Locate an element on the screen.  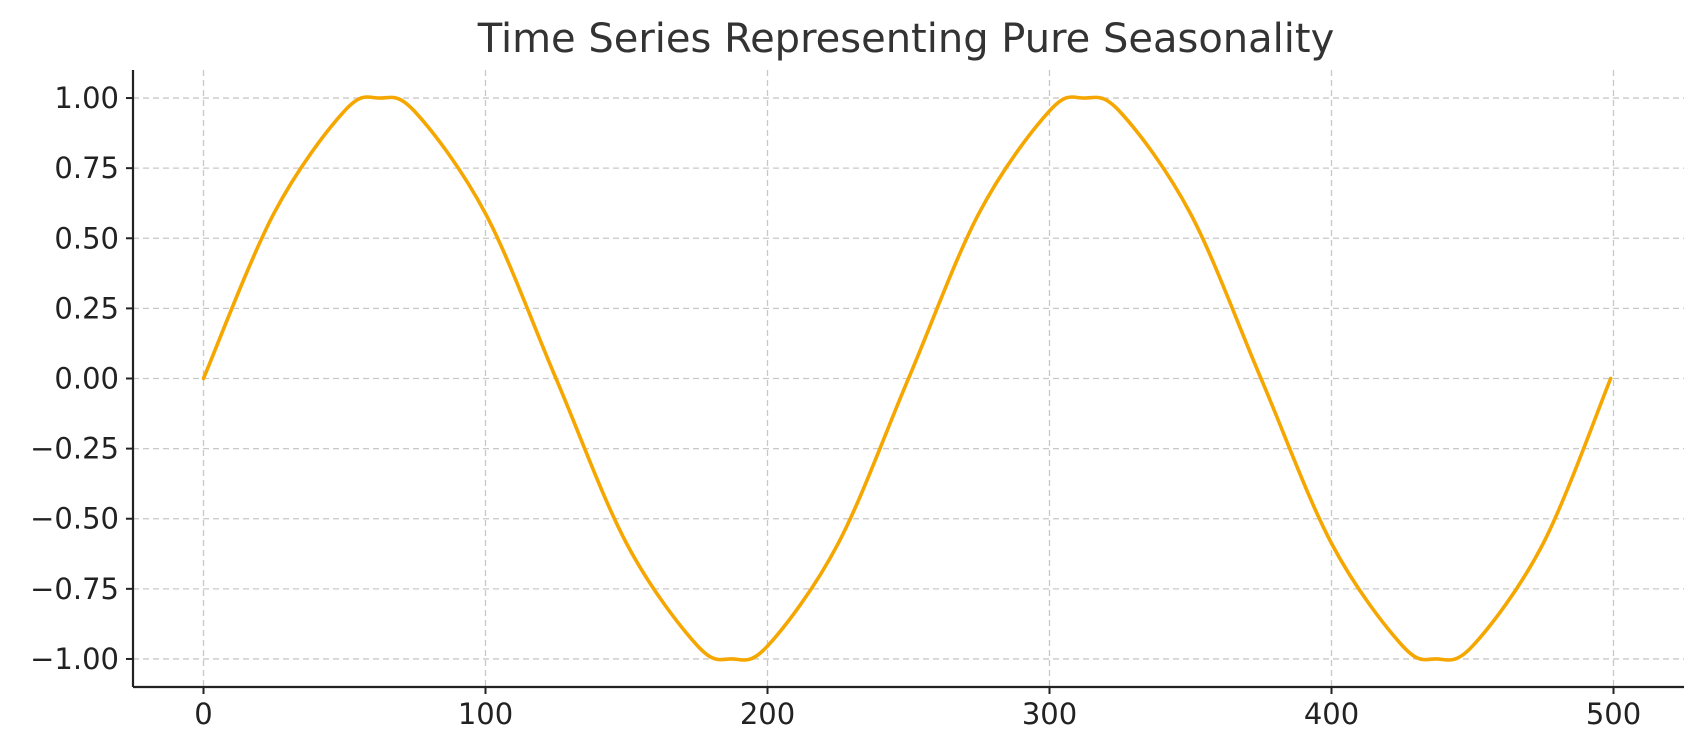
y-tick-label: 0.75 is located at coordinates (86, 168).